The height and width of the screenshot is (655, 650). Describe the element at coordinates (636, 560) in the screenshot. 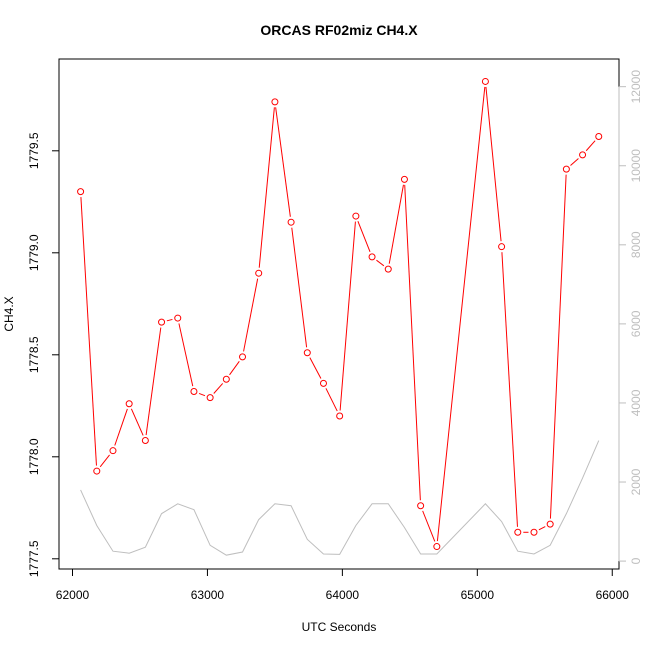

I see `y2-tick-label: 0` at that location.